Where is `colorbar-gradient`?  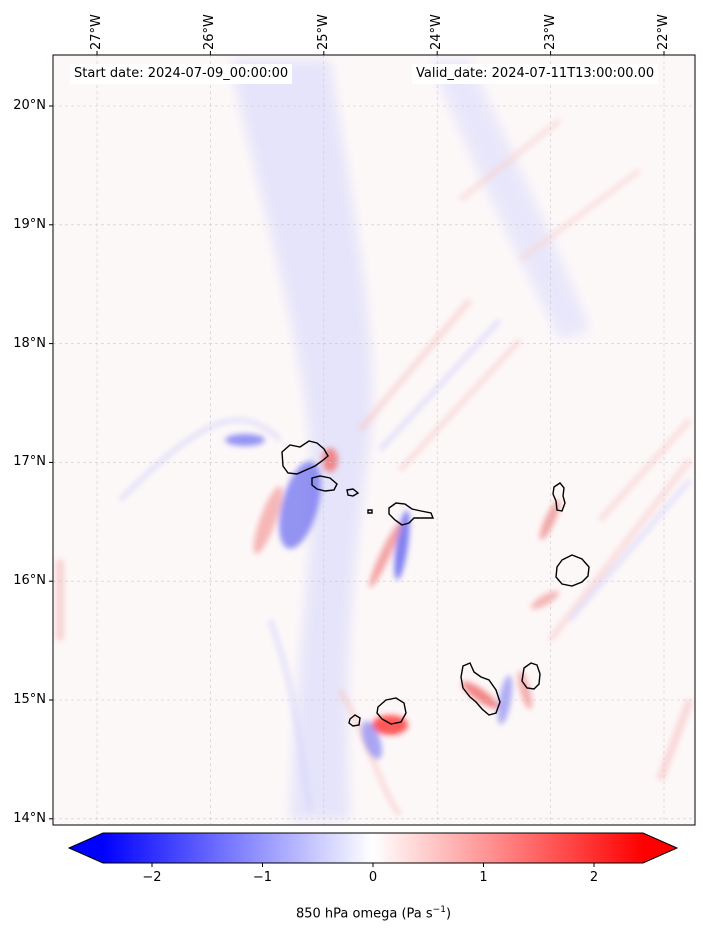 colorbar-gradient is located at coordinates (373, 848).